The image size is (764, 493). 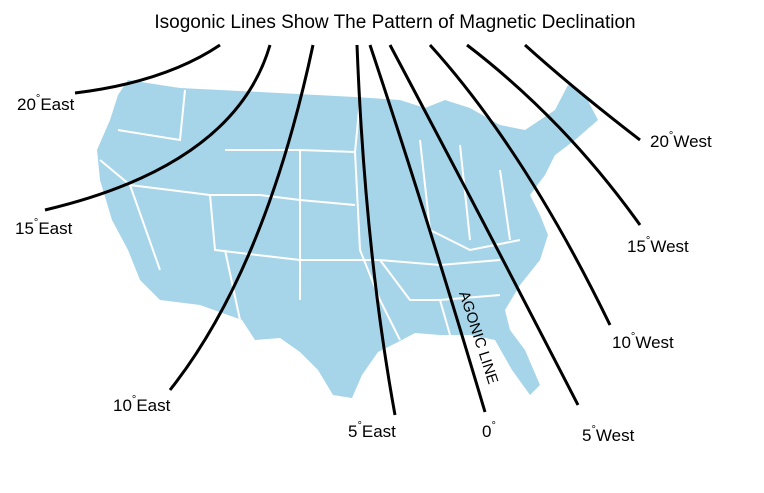 I want to click on isogonic-line-10-east, so click(x=241, y=217).